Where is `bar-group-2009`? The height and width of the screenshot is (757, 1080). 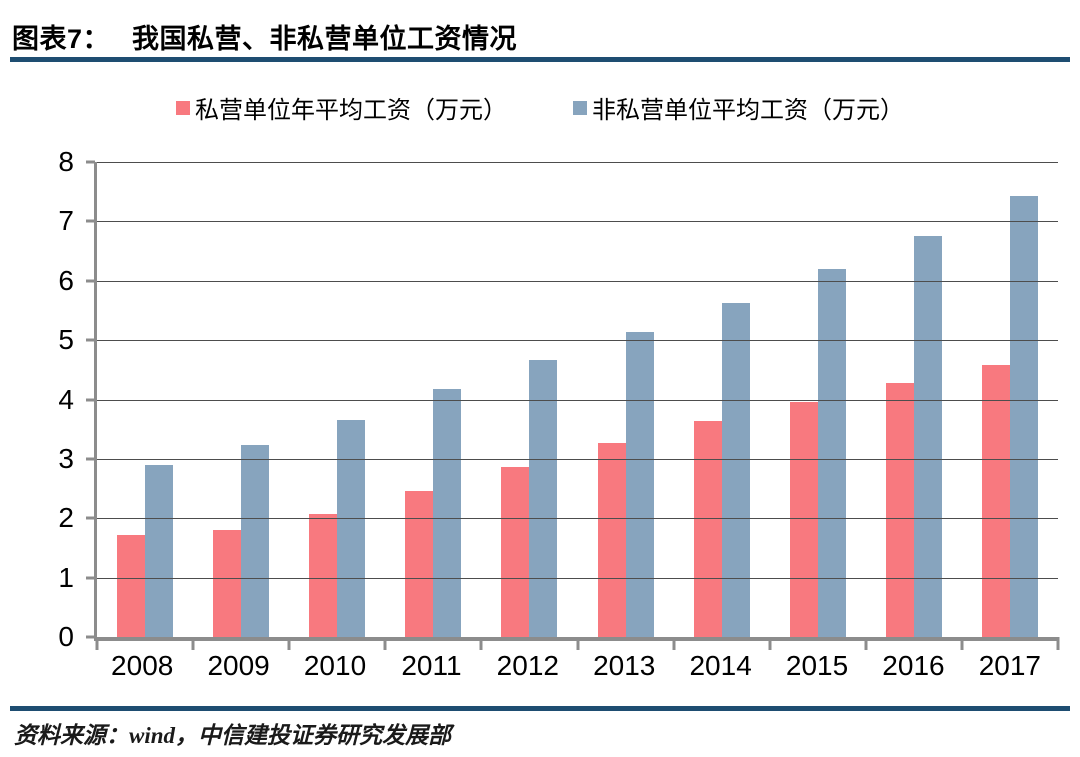
bar-group-2009 is located at coordinates (241, 399).